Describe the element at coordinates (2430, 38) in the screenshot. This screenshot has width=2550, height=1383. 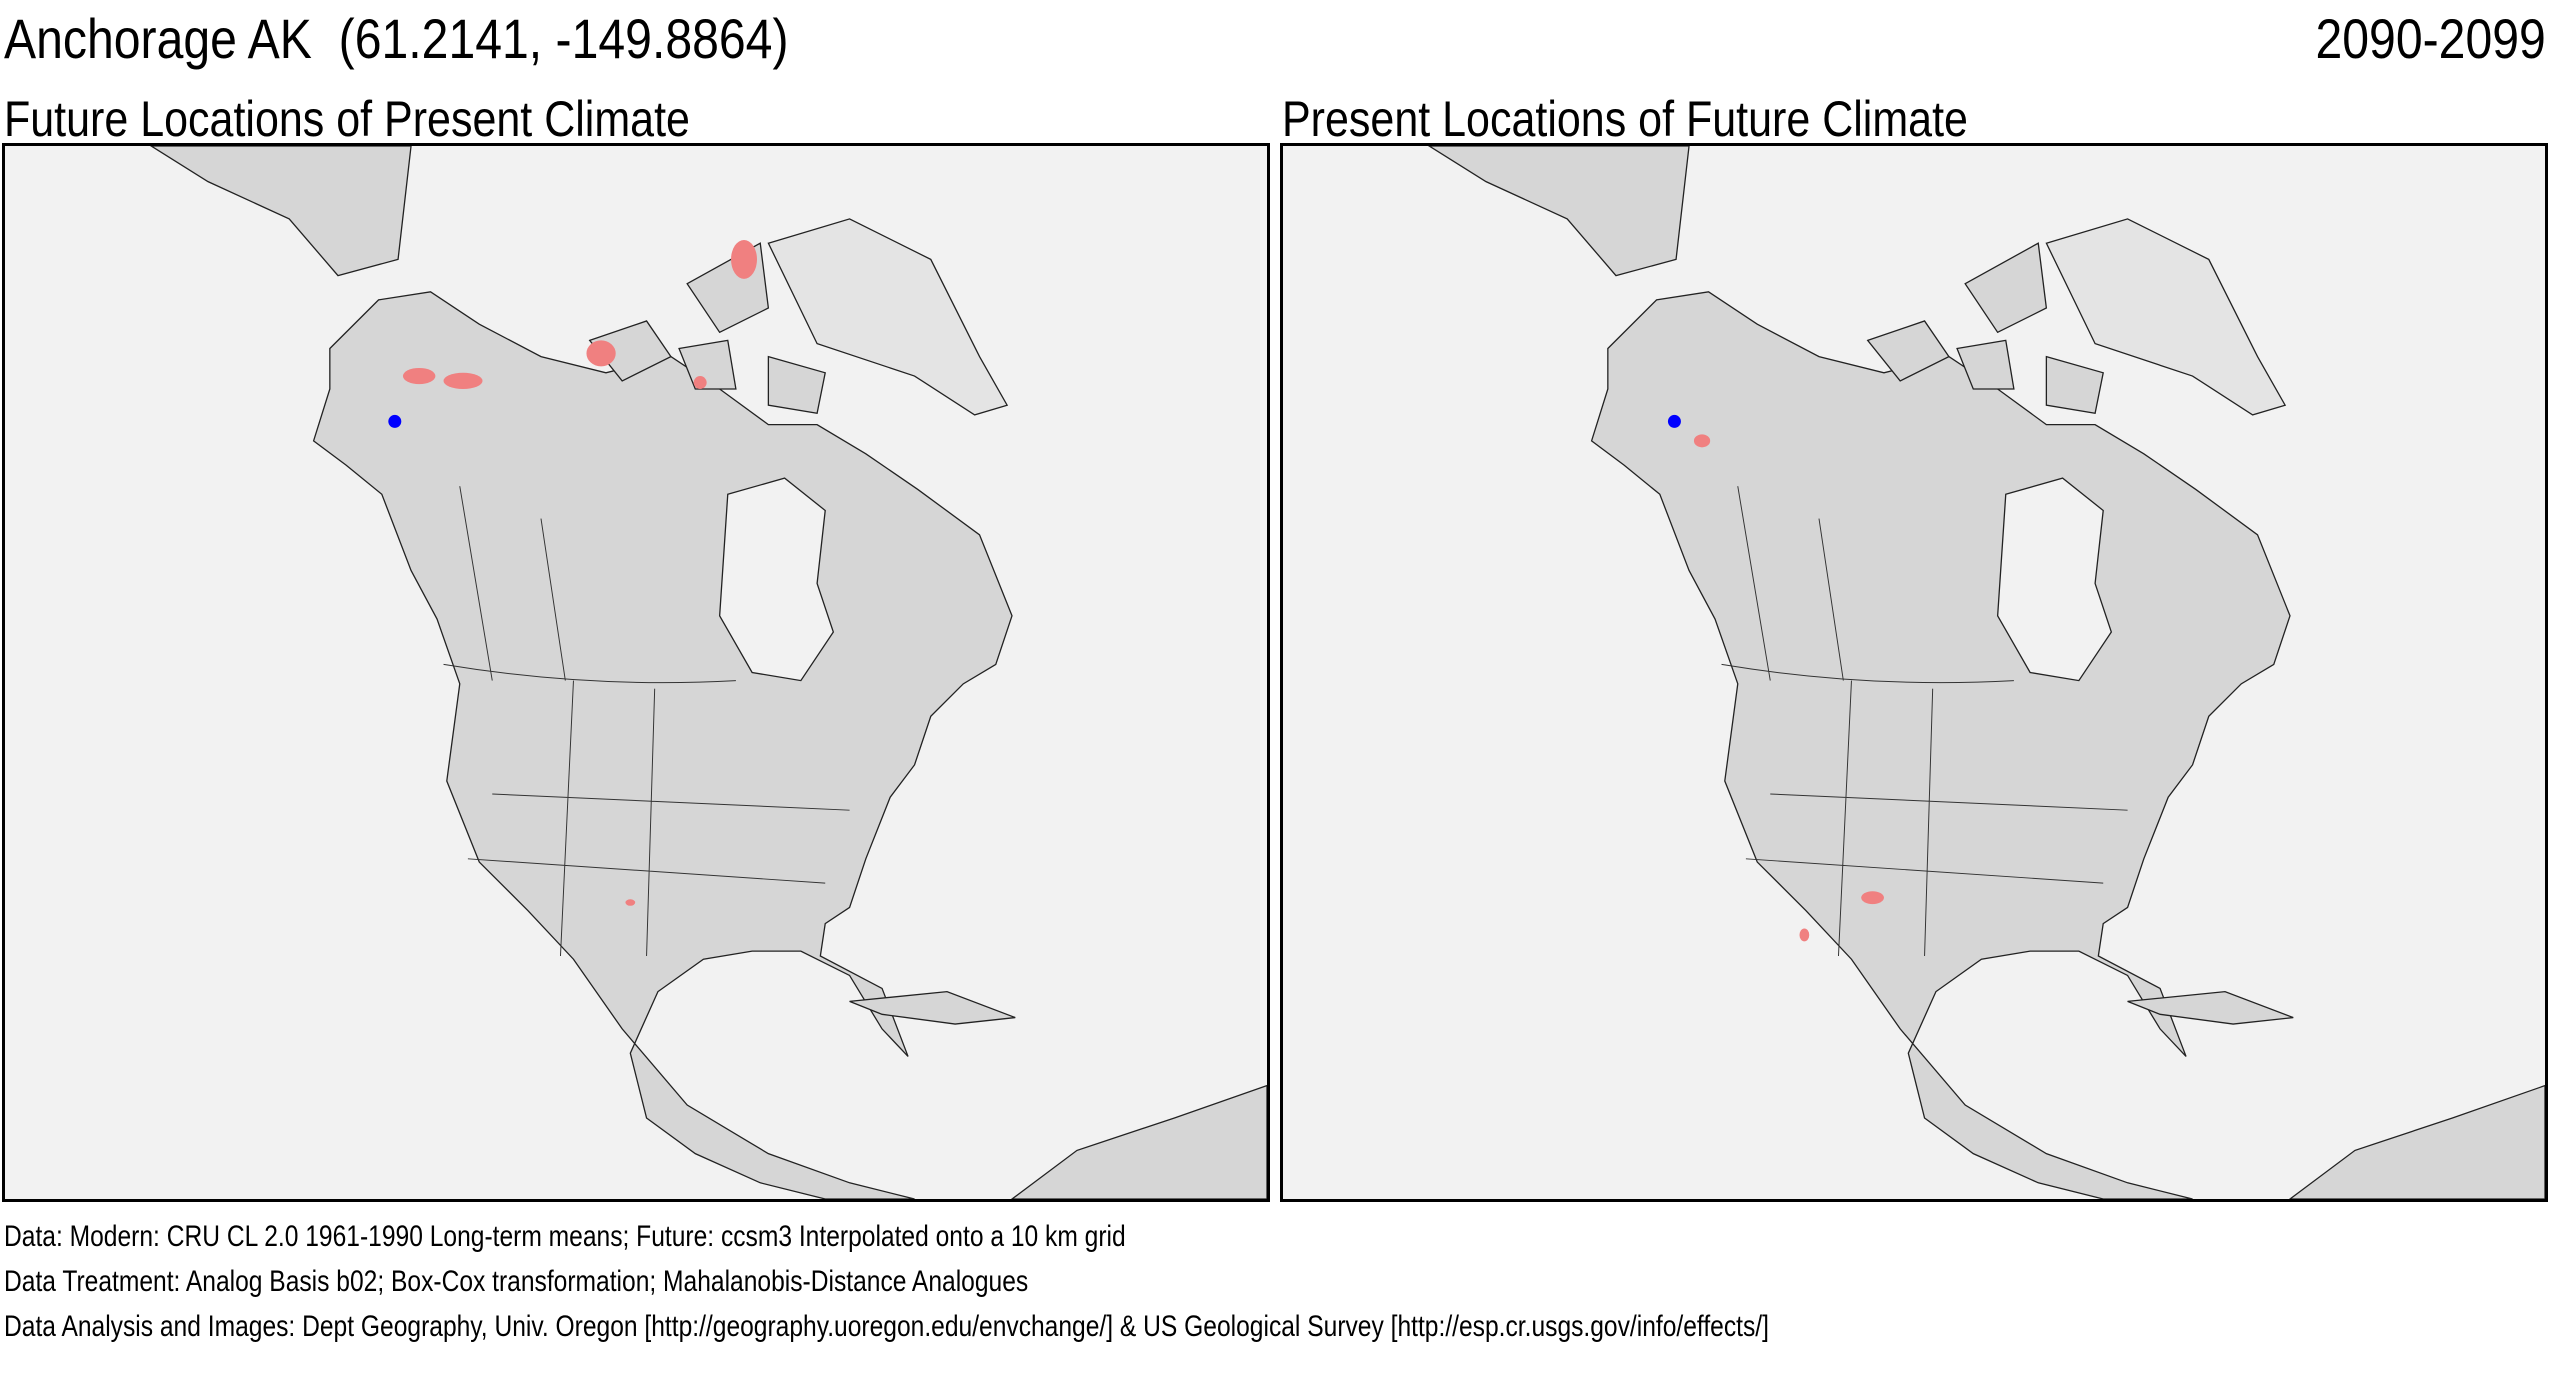
I see `period-label: 2090-2099` at that location.